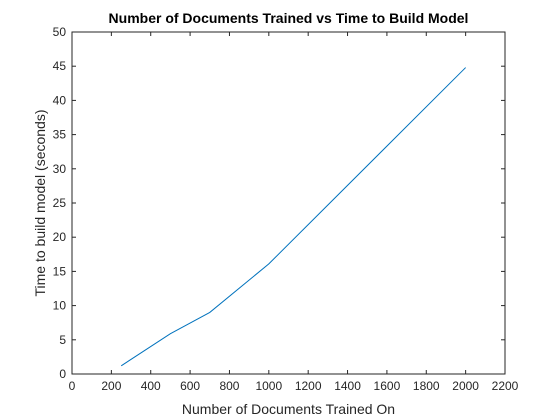 The height and width of the screenshot is (420, 560). Describe the element at coordinates (308, 386) in the screenshot. I see `x-tick-label: 1200` at that location.